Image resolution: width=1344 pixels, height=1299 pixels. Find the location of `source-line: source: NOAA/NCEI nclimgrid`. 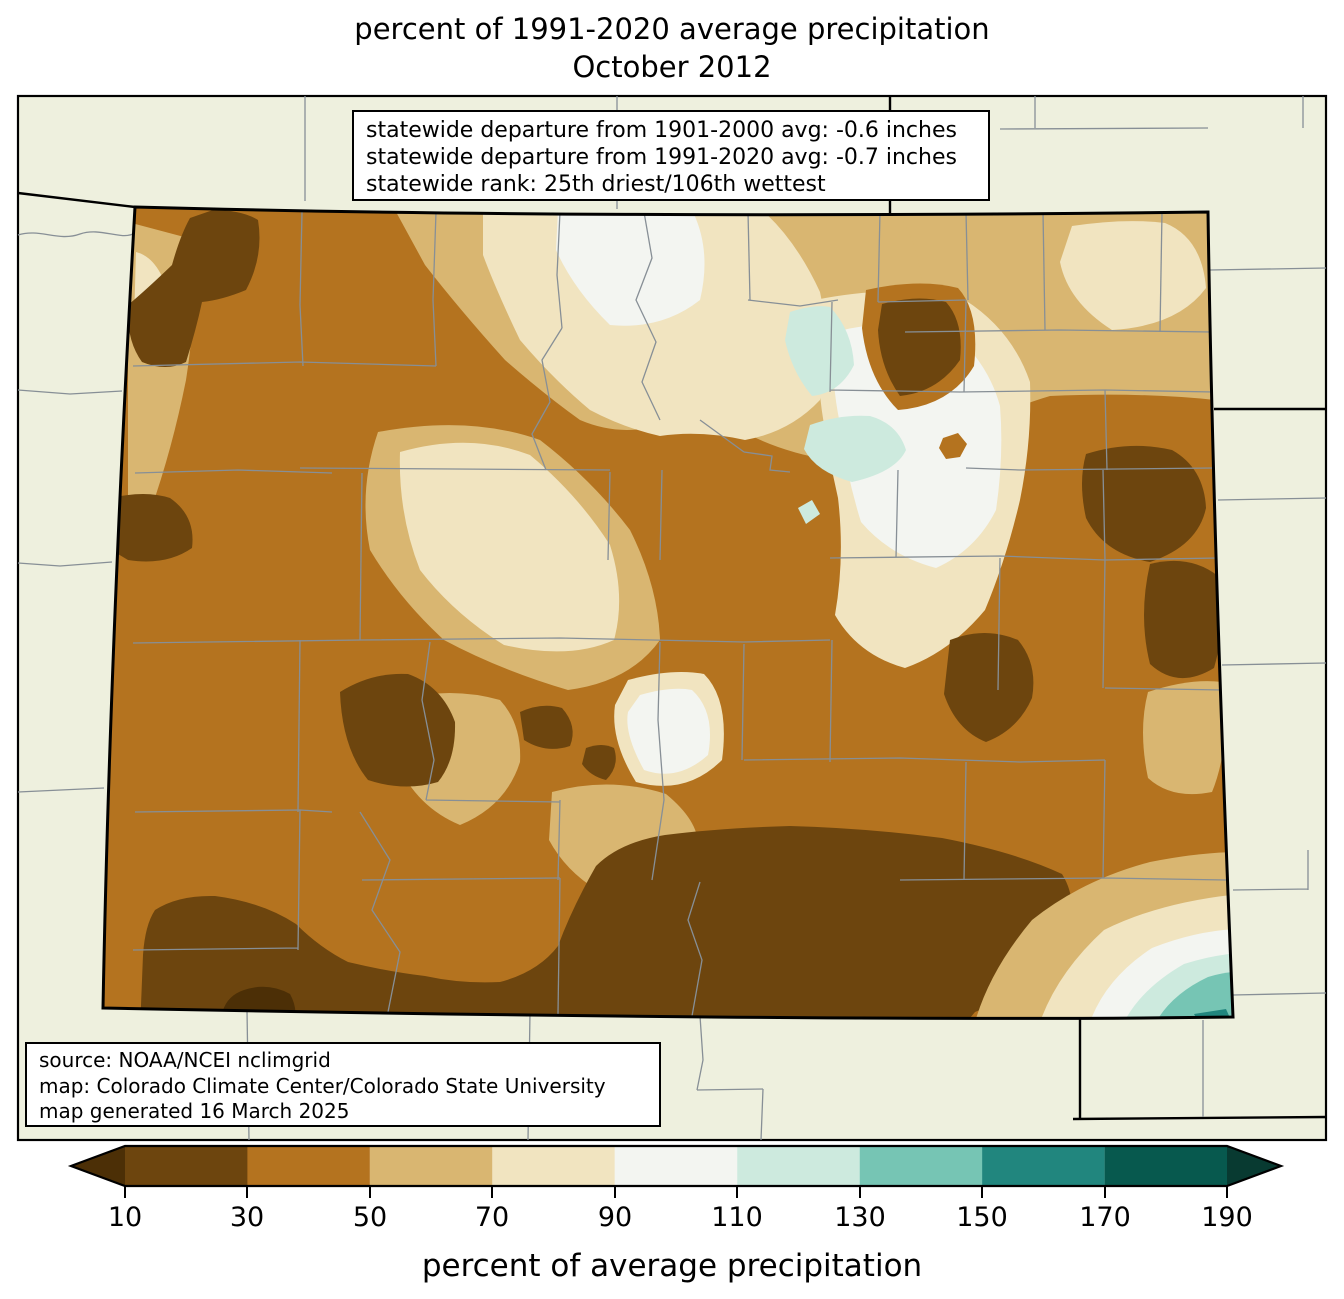

source-line: source: NOAA/NCEI nclimgrid is located at coordinates (185, 1060).